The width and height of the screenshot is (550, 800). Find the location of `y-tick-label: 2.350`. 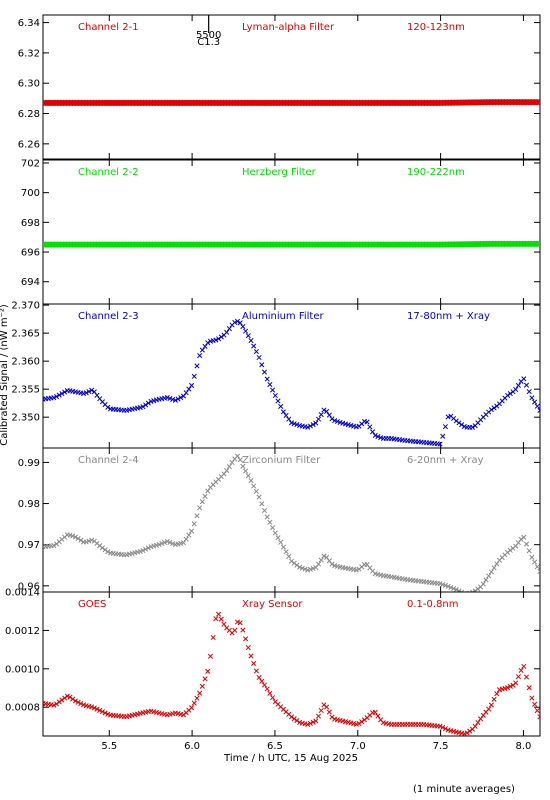

y-tick-label: 2.350 is located at coordinates (25, 418).